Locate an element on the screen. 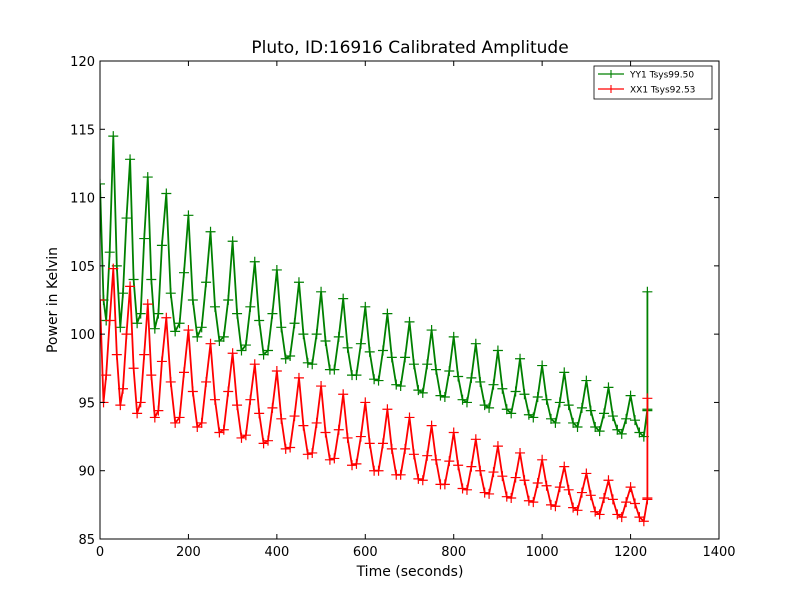  y-tick-label: 90 is located at coordinates (86, 472).